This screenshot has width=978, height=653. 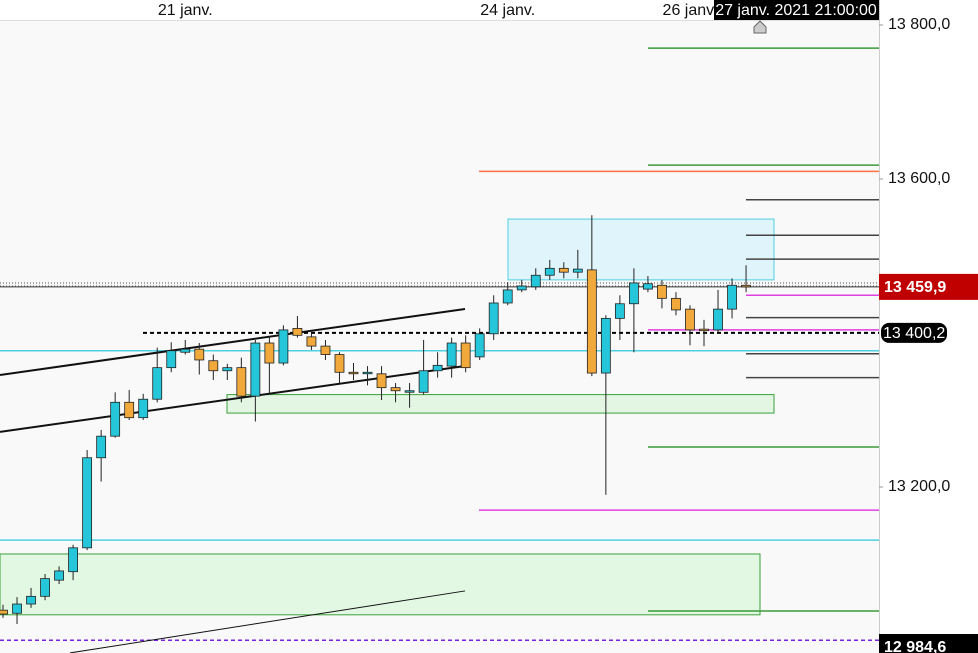 What do you see at coordinates (760, 27) in the screenshot?
I see `marker-icon` at bounding box center [760, 27].